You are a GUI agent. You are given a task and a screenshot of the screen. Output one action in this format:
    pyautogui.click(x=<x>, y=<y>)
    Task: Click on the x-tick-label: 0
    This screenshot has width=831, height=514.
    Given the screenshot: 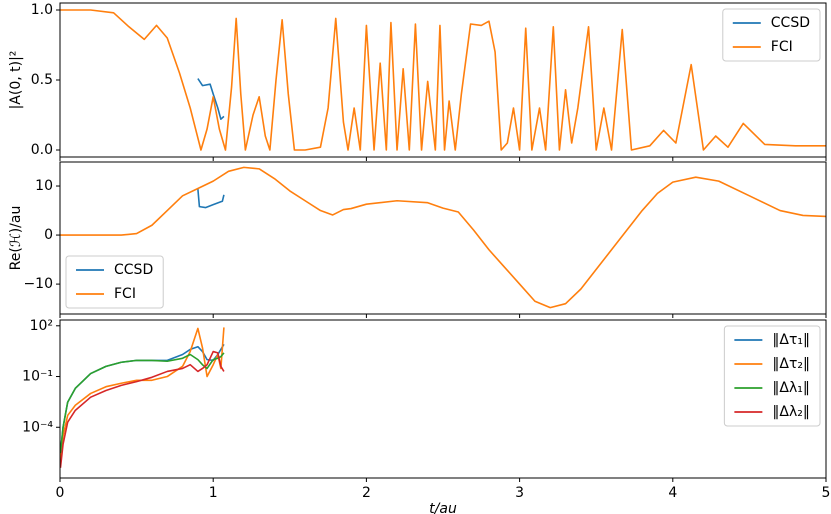 What is the action you would take?
    pyautogui.click(x=60, y=493)
    